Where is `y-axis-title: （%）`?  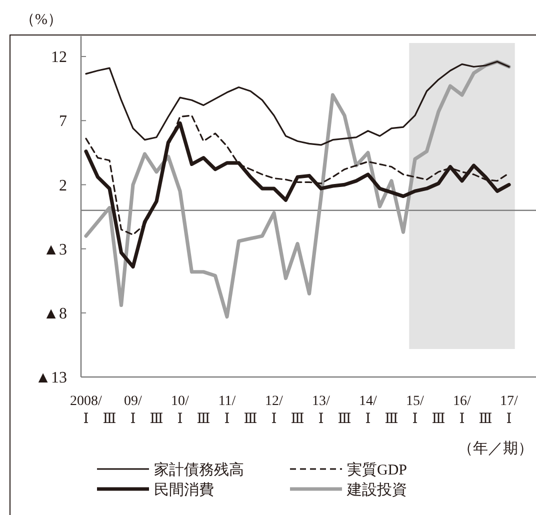 y-axis-title: （%） is located at coordinates (41, 20).